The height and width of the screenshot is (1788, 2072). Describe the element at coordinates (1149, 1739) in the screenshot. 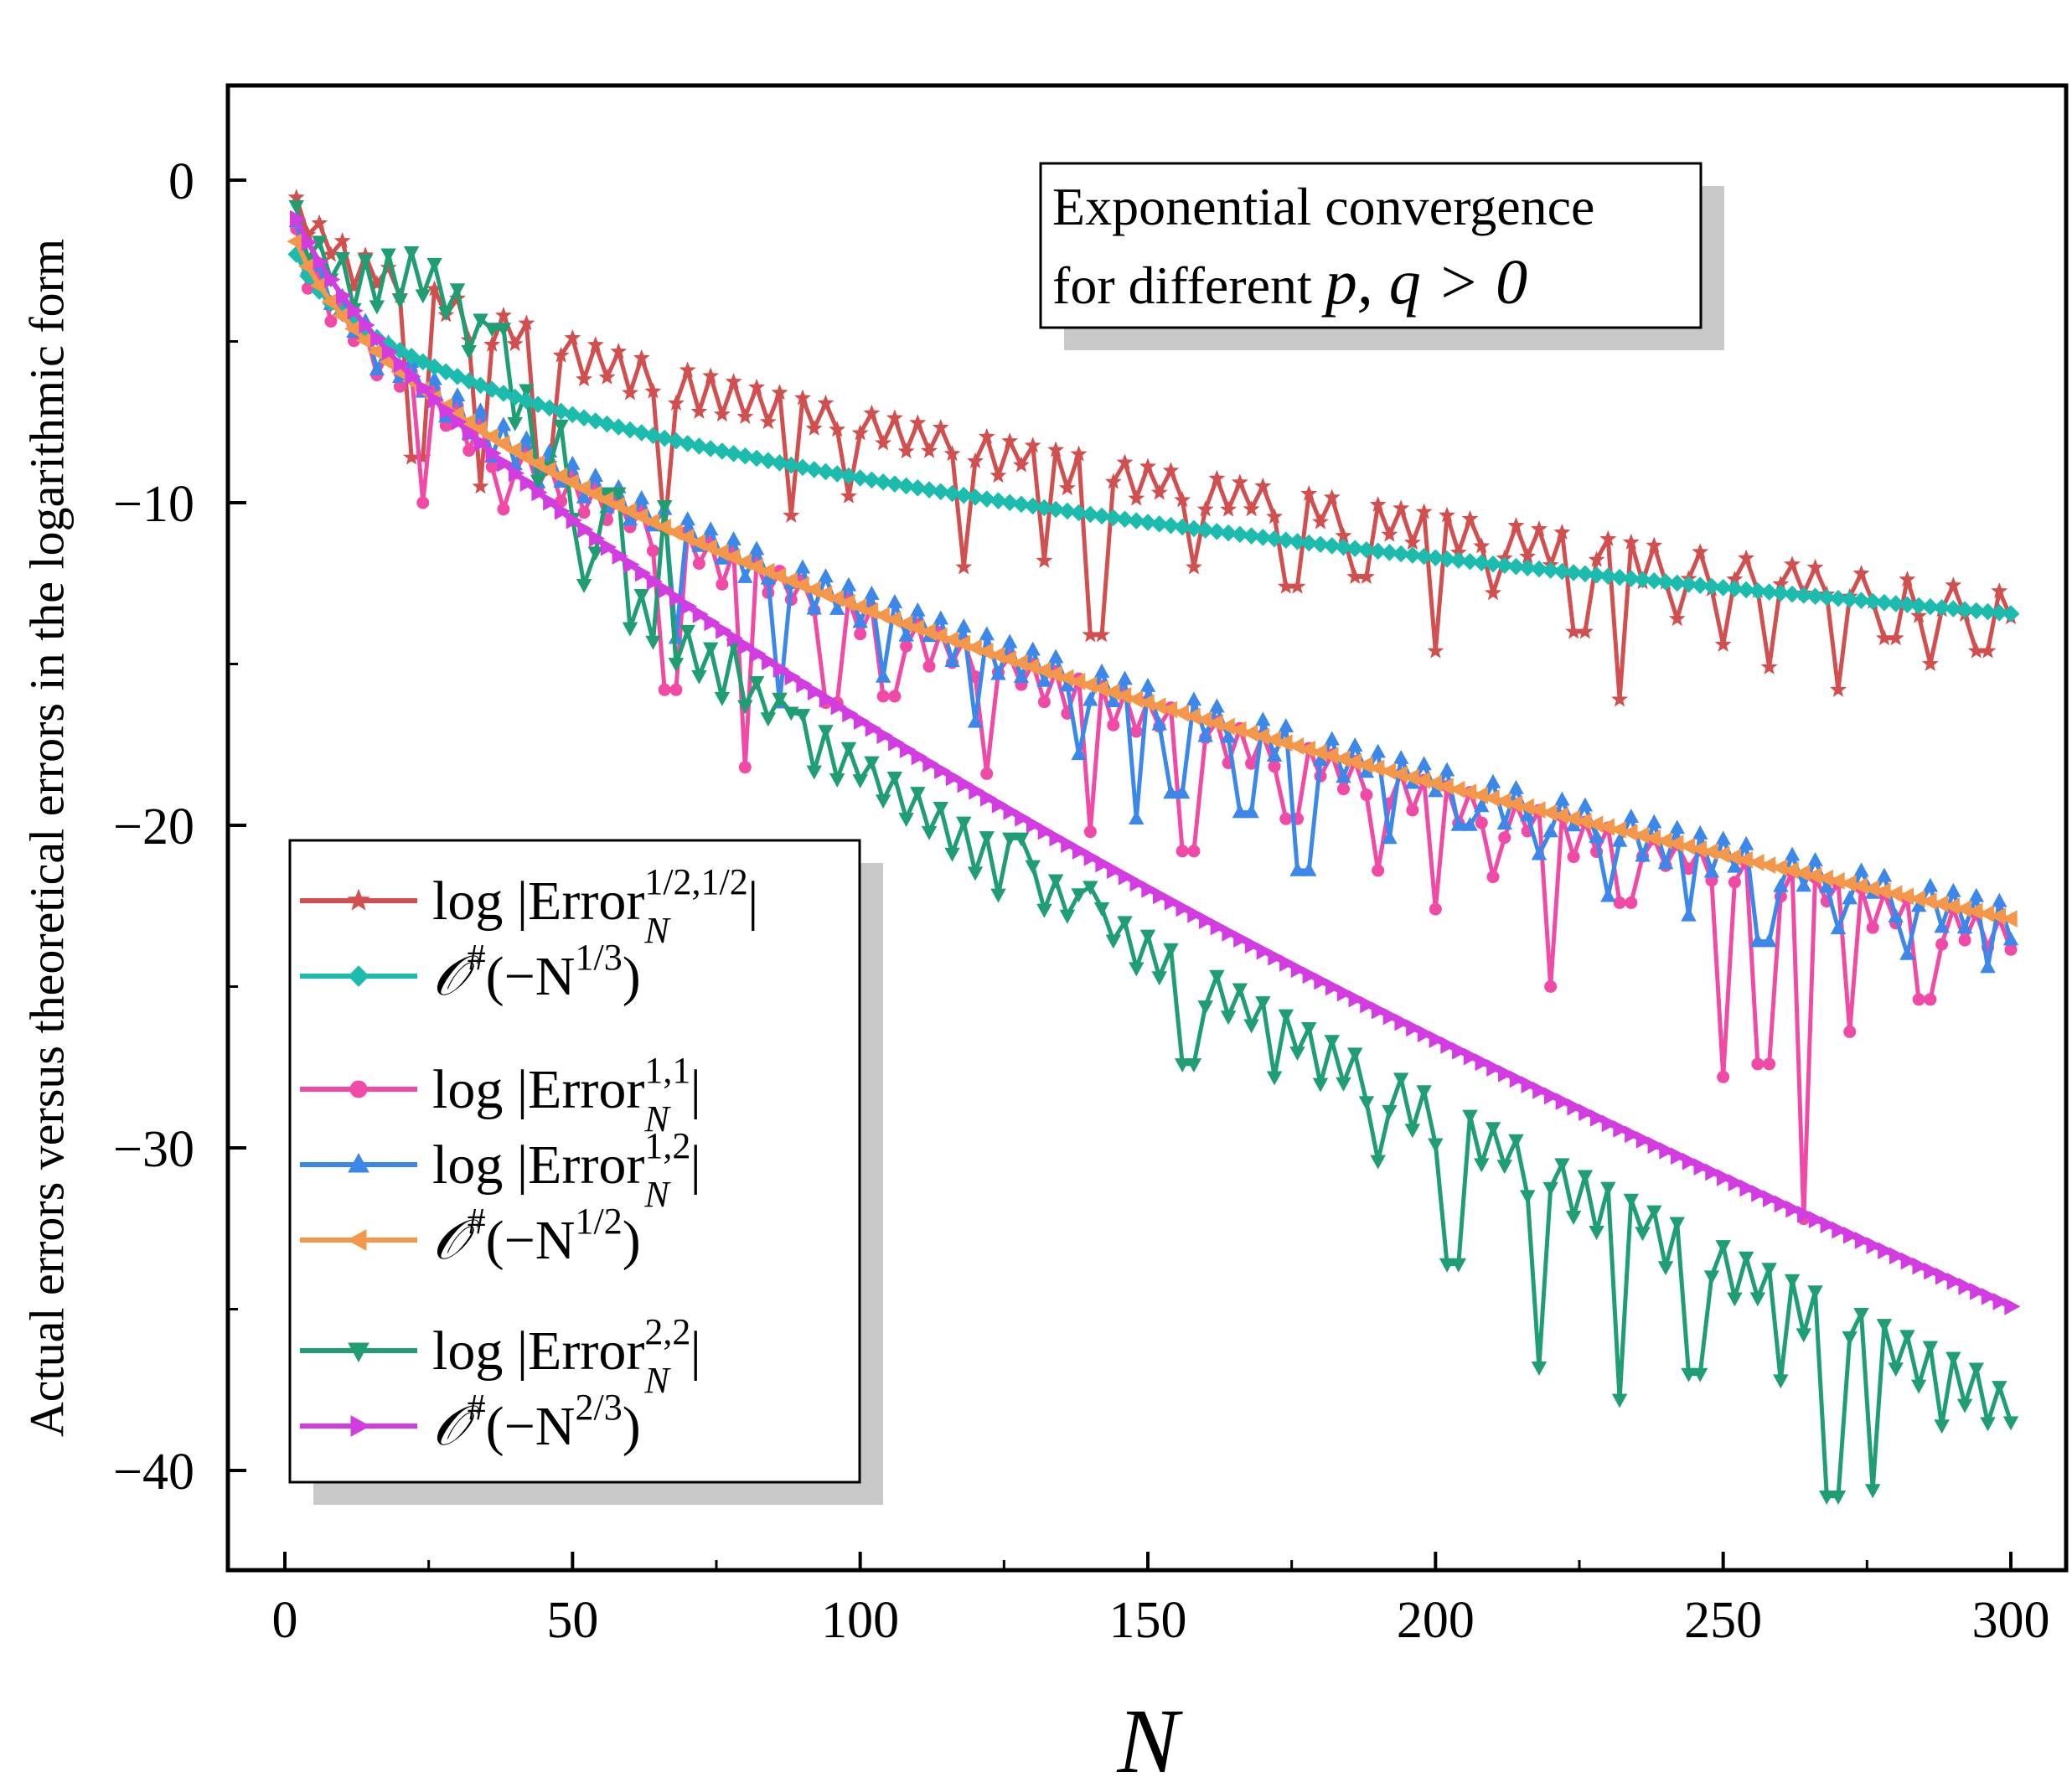

I see `x-axis-title: N` at that location.